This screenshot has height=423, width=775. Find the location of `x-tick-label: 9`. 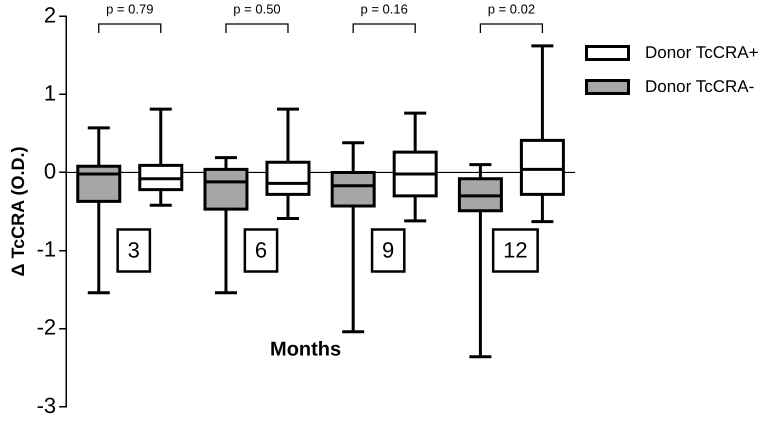

x-tick-label: 9 is located at coordinates (388, 250).